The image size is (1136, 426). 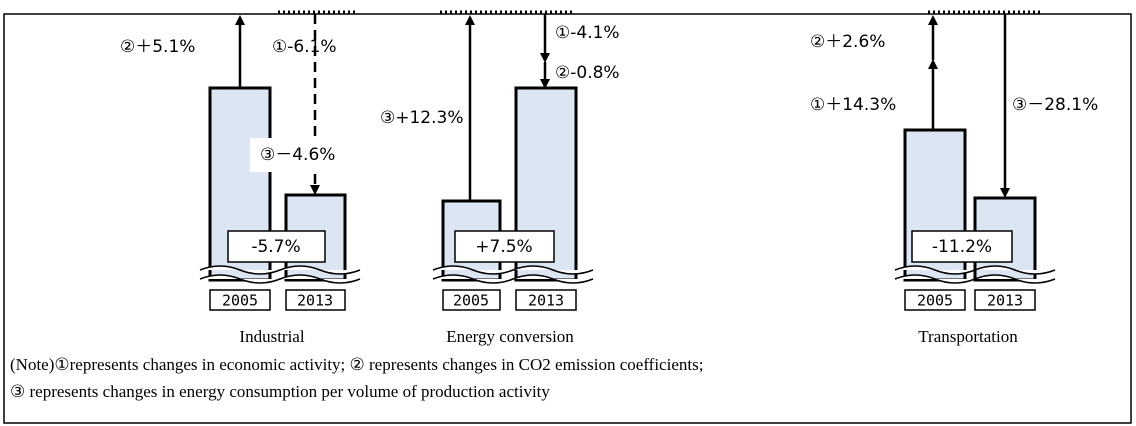 What do you see at coordinates (587, 33) in the screenshot?
I see `factor-label: ①-4.1%` at bounding box center [587, 33].